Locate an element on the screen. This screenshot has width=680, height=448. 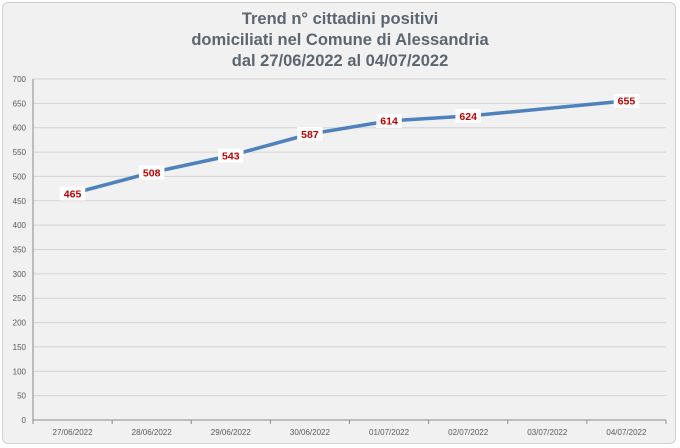
chart-title-line-2: domiciliati nel Comune di Alessandria is located at coordinates (340, 40).